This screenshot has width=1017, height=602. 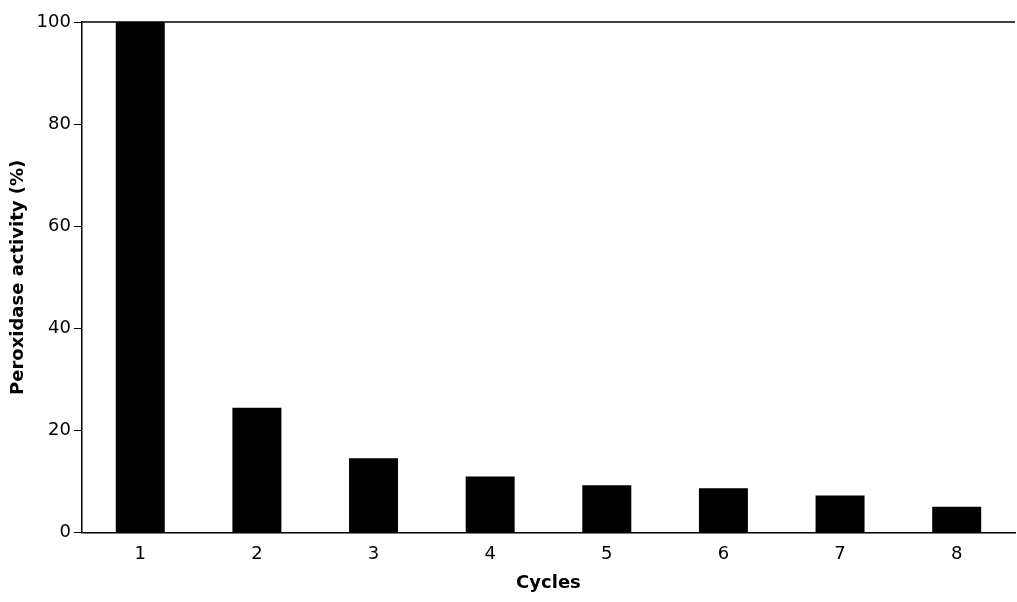 What do you see at coordinates (59, 122) in the screenshot?
I see `y-tick-label: 80` at bounding box center [59, 122].